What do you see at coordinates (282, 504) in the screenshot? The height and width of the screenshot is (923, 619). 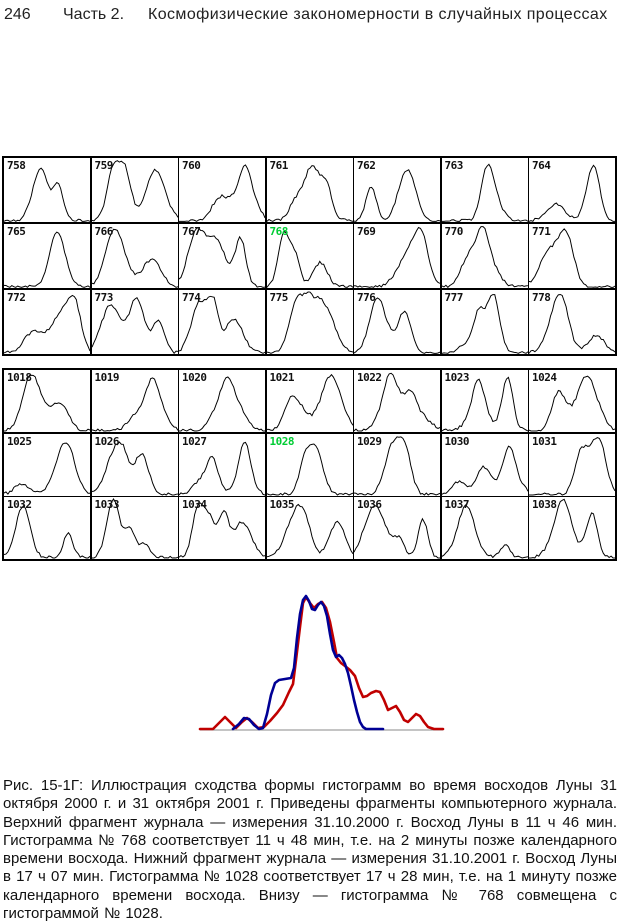 I see `histogram-number: 1035` at bounding box center [282, 504].